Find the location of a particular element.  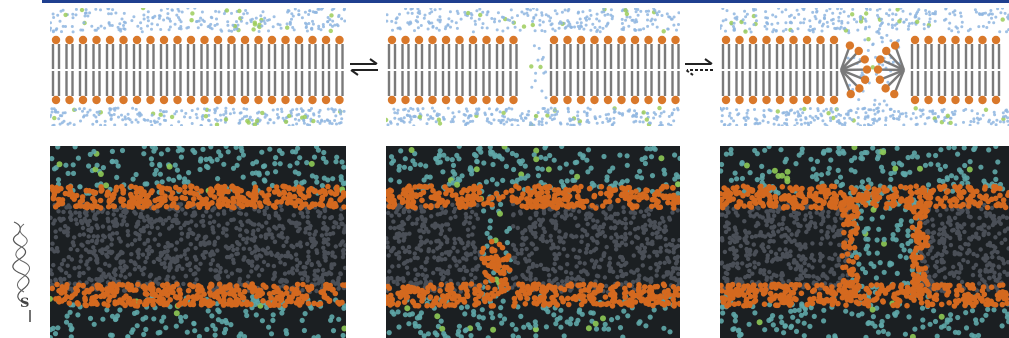

hydrophobic-pore-drawing is located at coordinates (533, 67).